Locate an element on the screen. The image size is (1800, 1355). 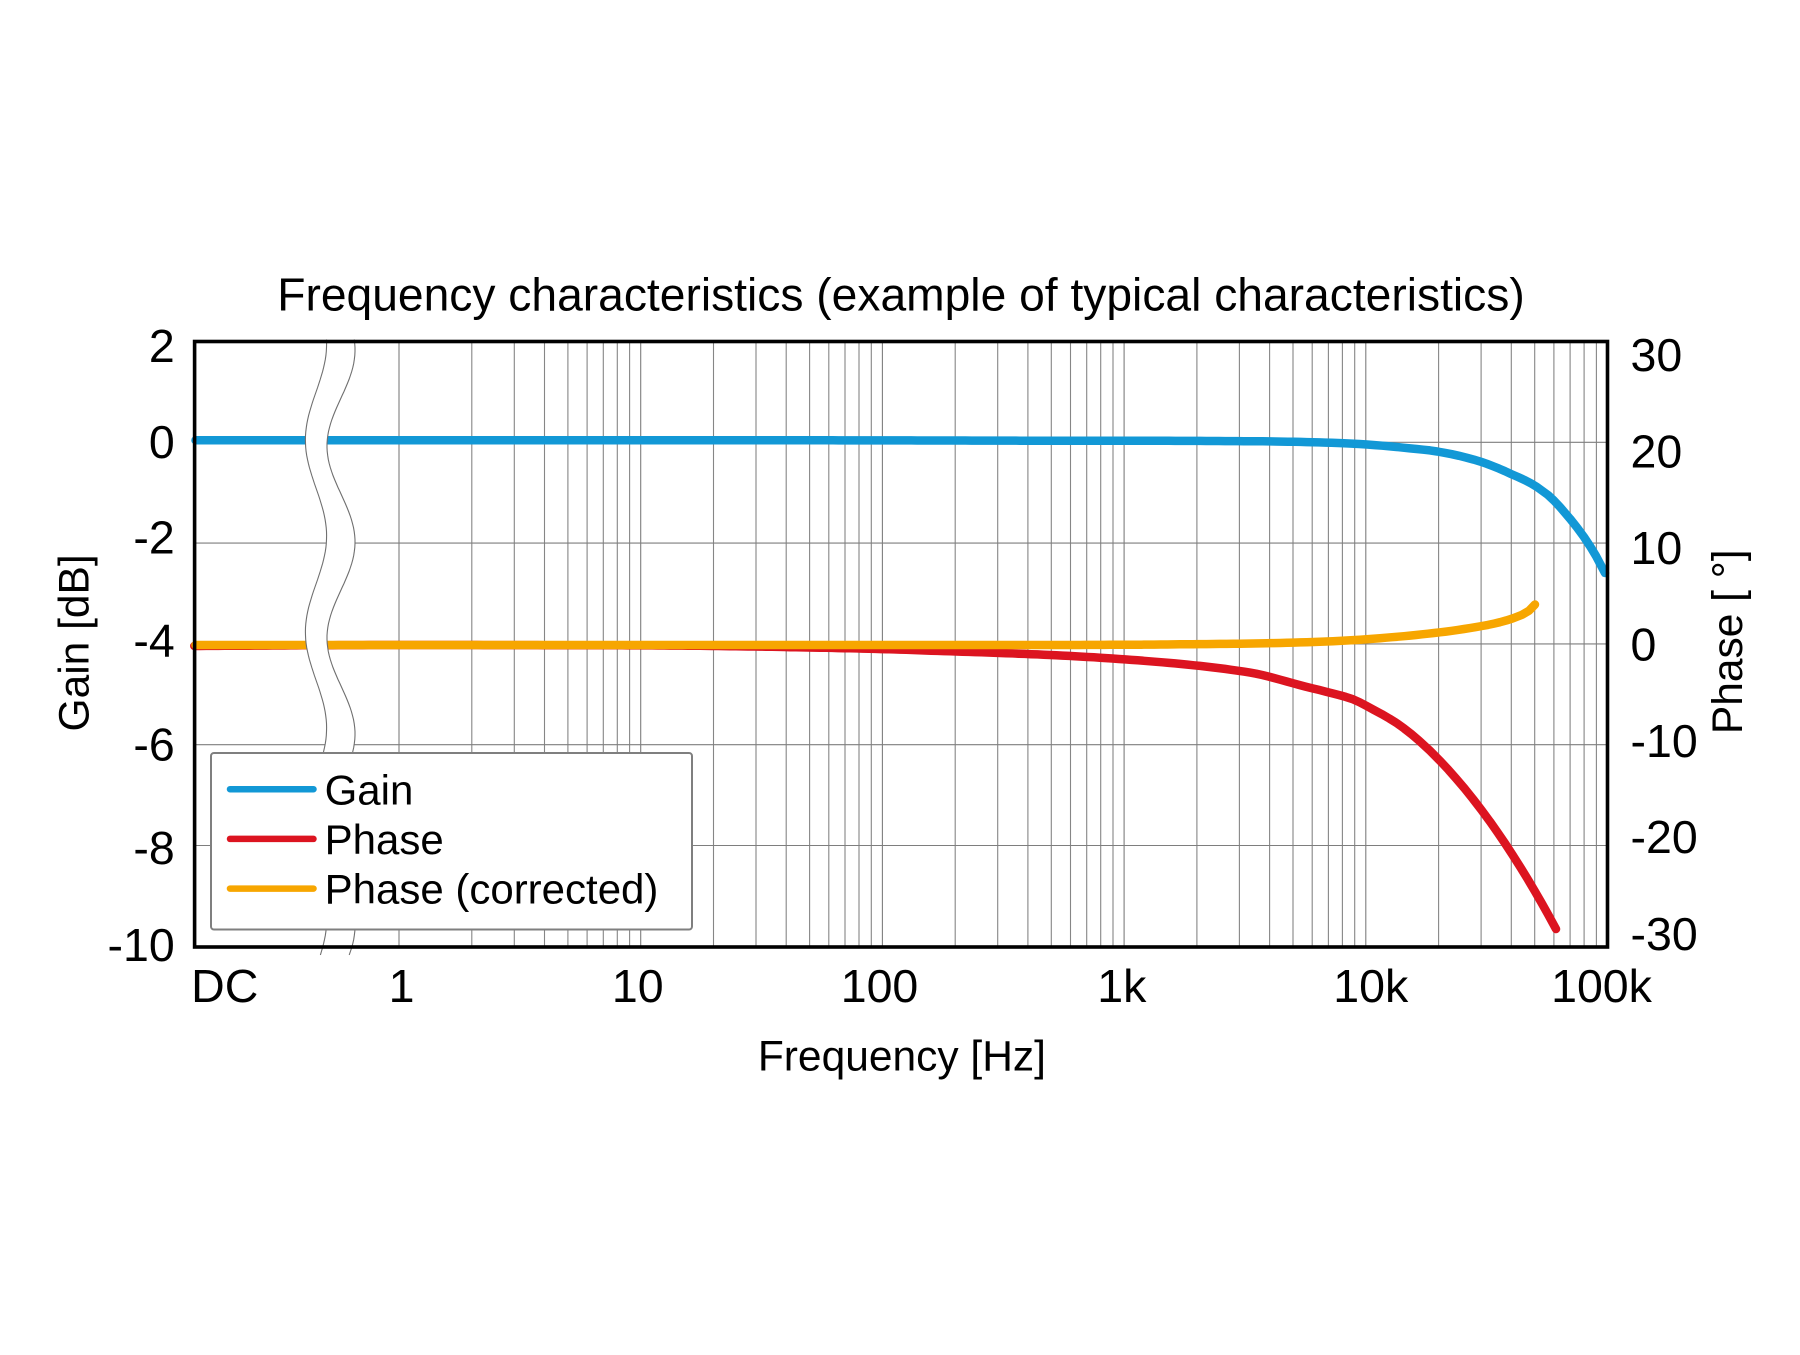
svg-text: -30 is located at coordinates (1664, 934).